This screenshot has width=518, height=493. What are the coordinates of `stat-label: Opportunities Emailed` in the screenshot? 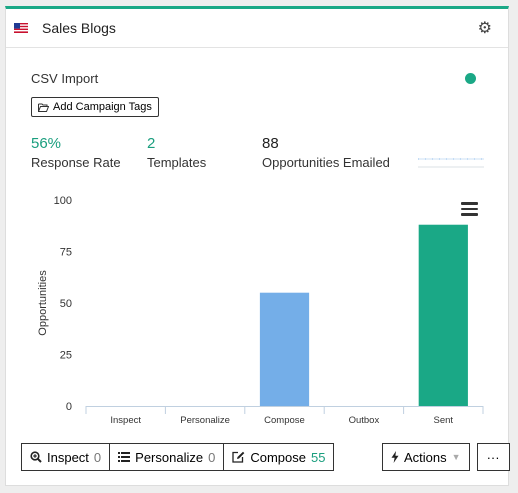 It's located at (326, 162).